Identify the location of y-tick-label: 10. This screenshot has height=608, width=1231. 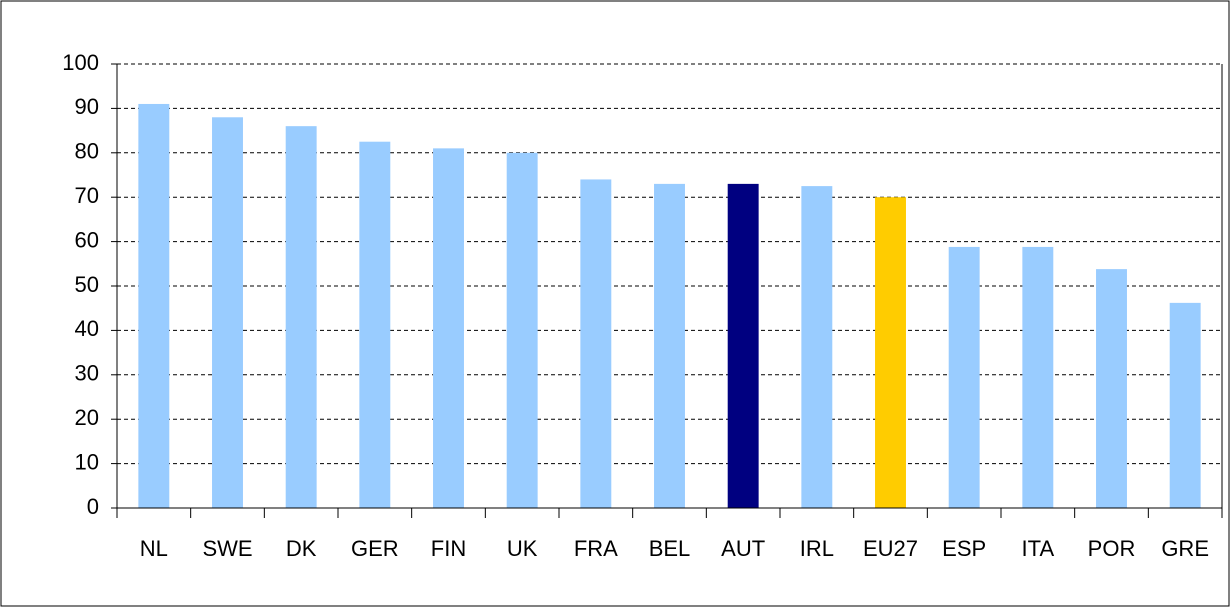
(87, 461).